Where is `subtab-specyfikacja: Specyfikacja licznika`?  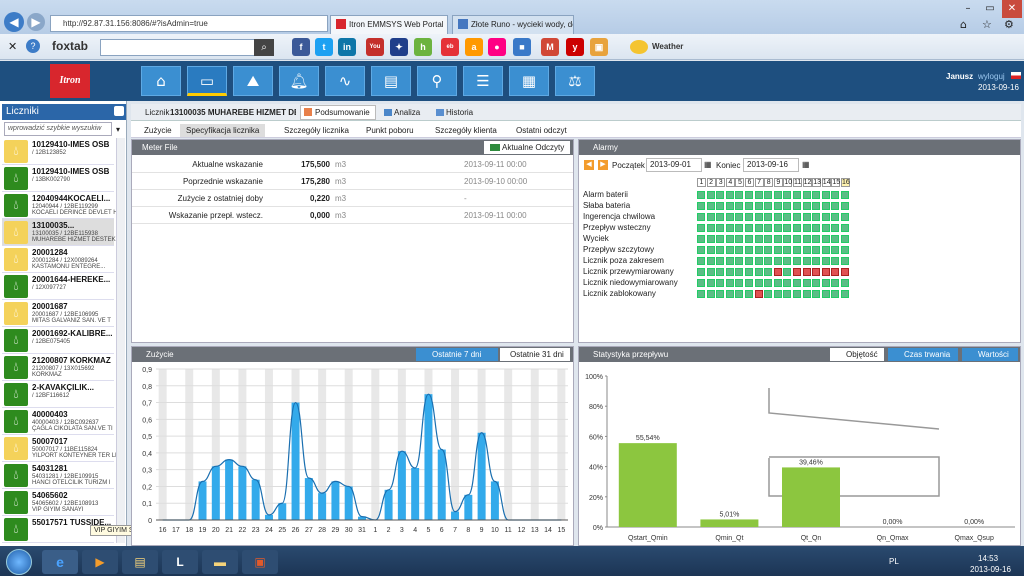
subtab-specyfikacja: Specyfikacja licznika is located at coordinates (223, 130).